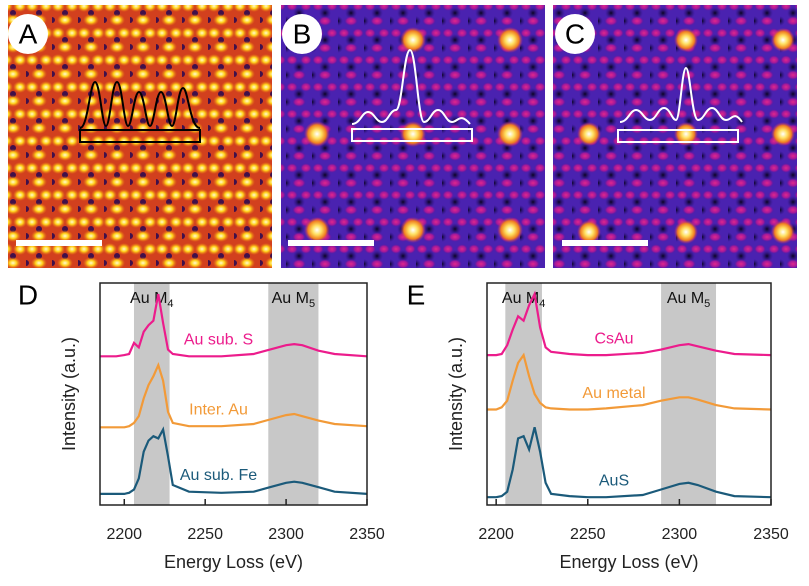 The width and height of the screenshot is (809, 586). What do you see at coordinates (28, 294) in the screenshot?
I see `panel-label: D` at bounding box center [28, 294].